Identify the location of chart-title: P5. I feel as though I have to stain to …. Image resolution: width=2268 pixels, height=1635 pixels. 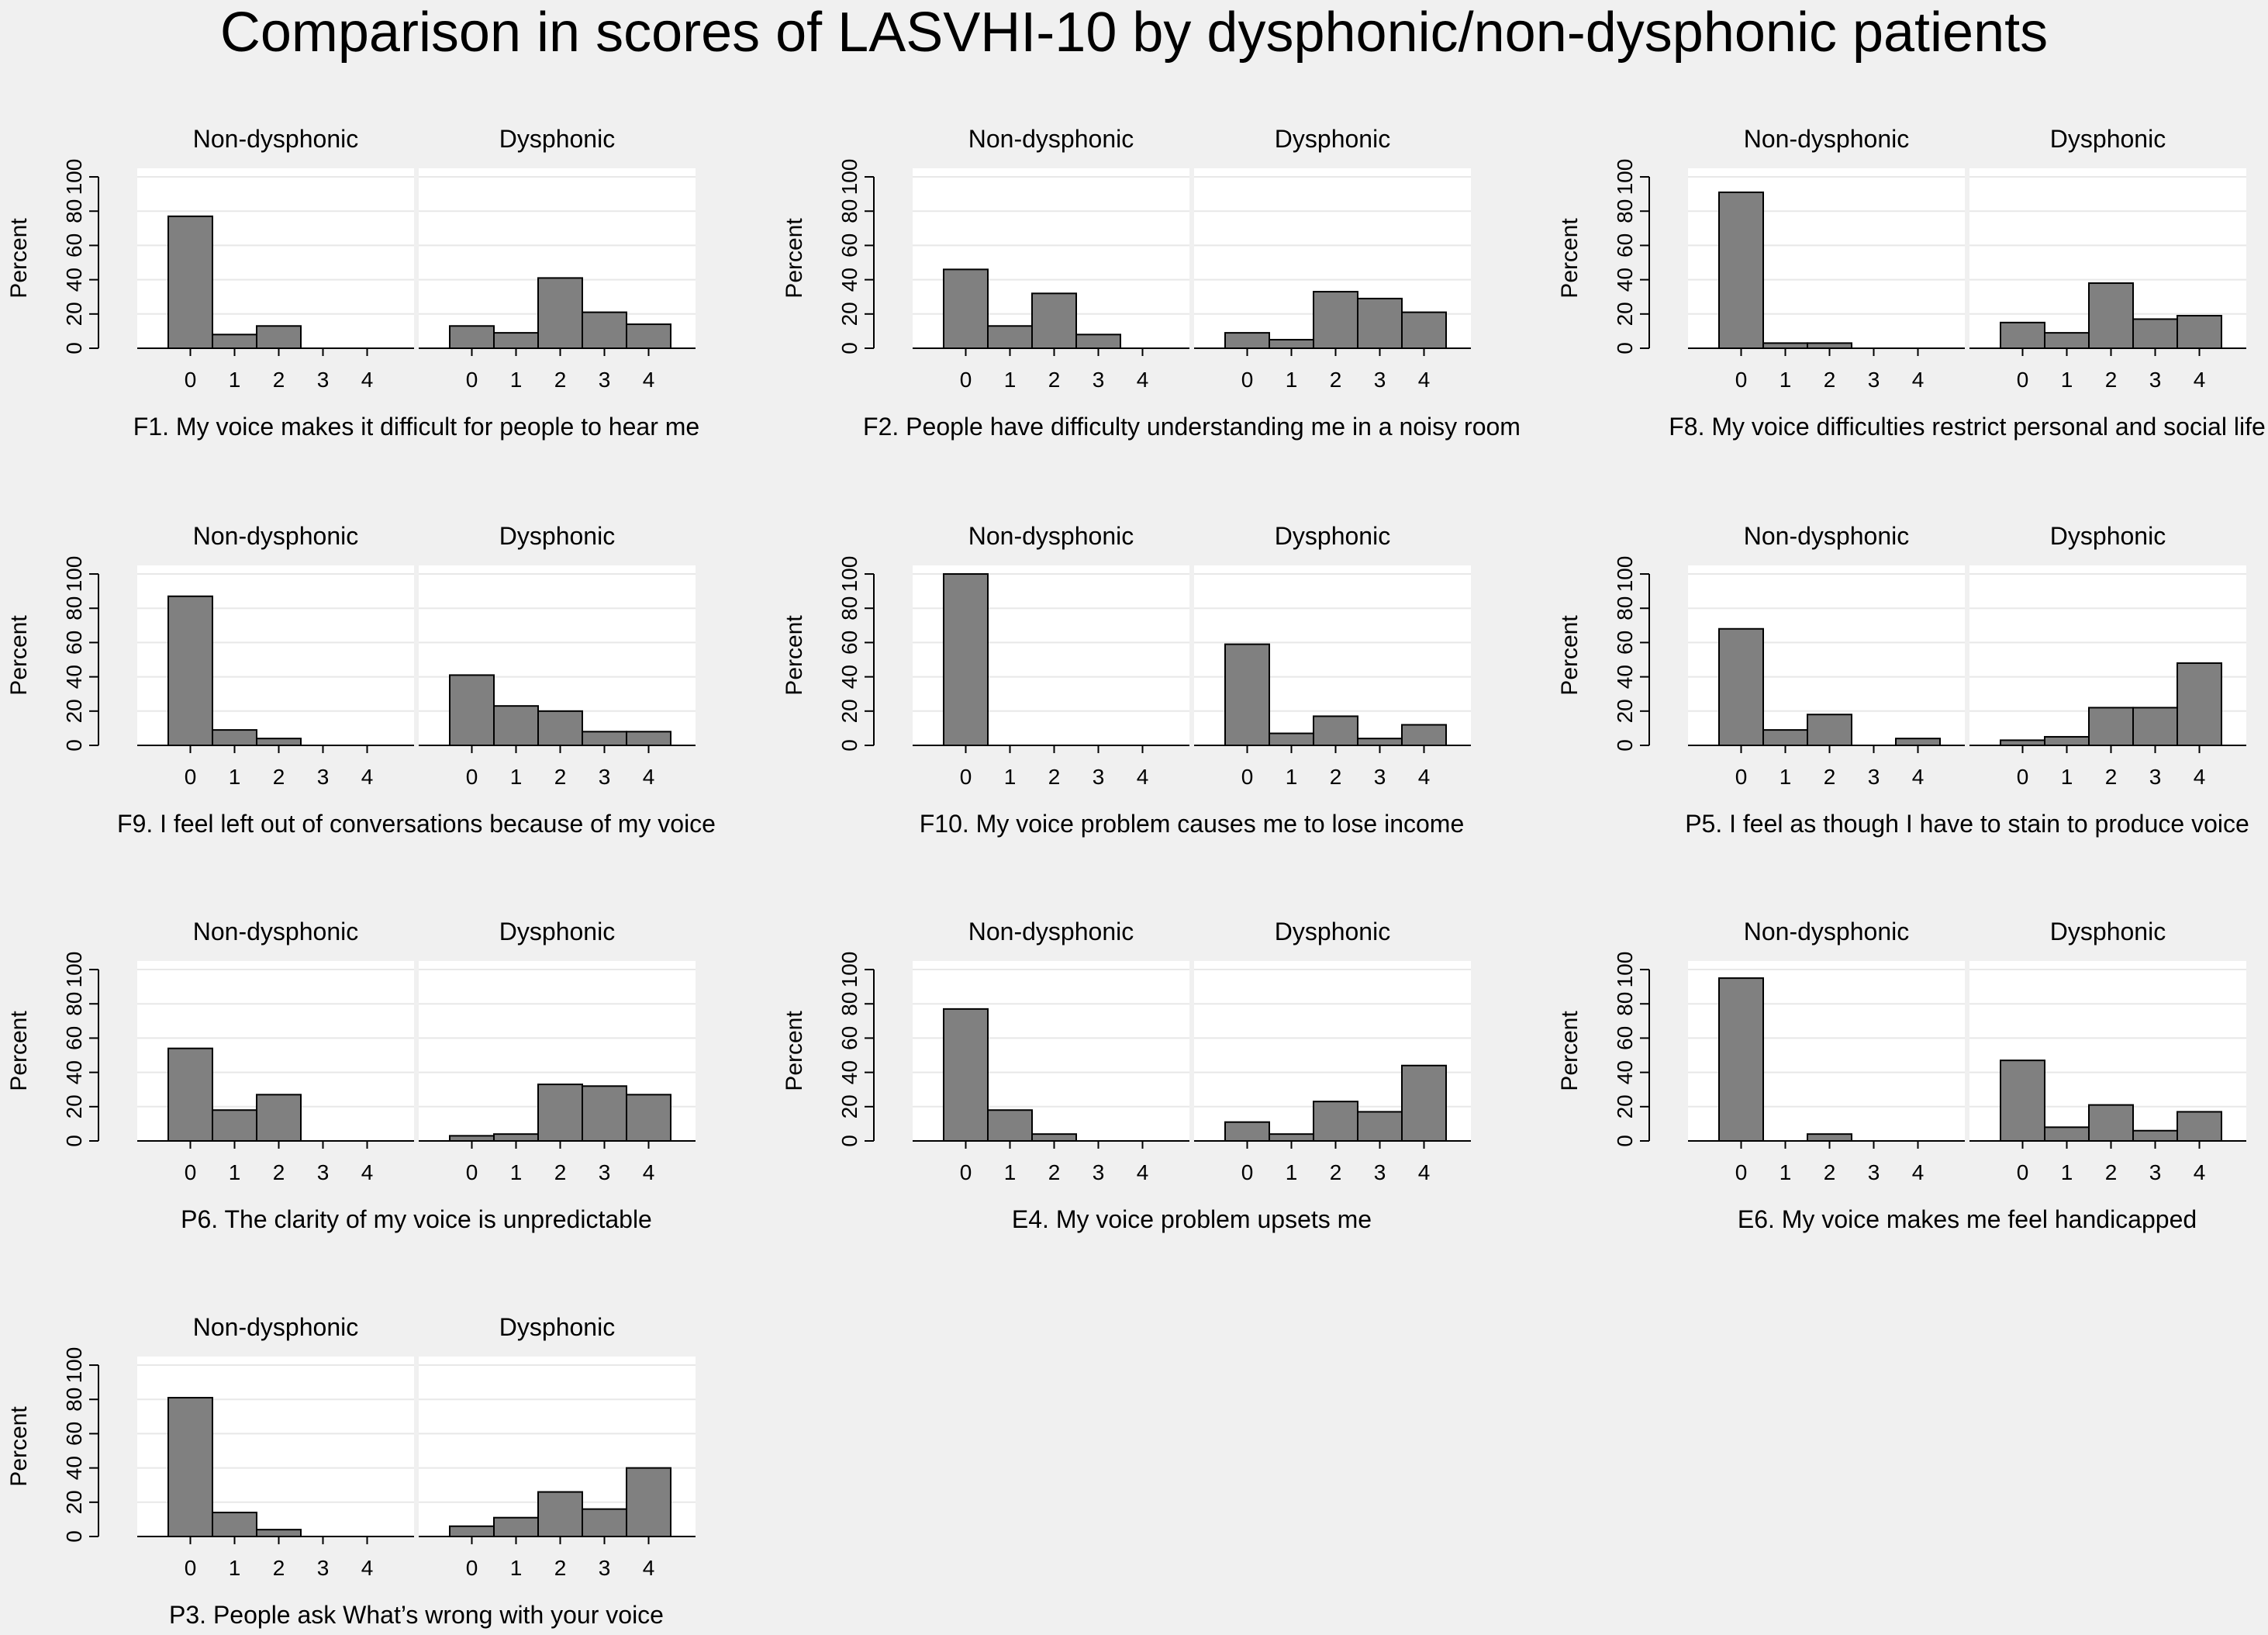
(1967, 824).